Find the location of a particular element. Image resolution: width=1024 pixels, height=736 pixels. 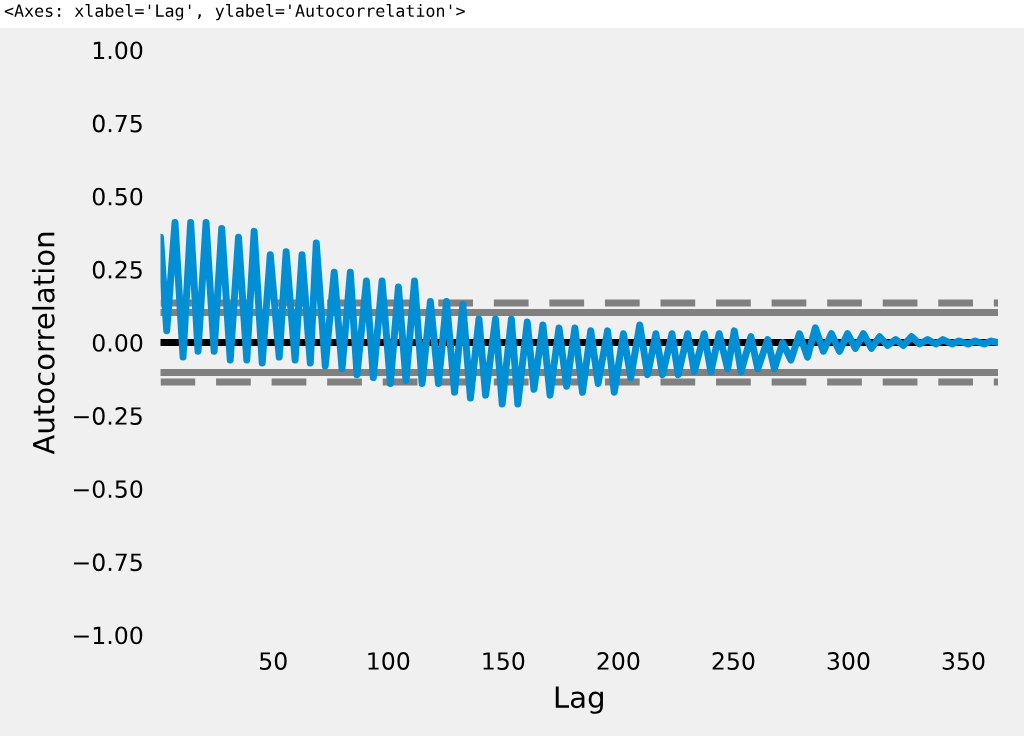

x-tick-label: 50 is located at coordinates (273, 661).